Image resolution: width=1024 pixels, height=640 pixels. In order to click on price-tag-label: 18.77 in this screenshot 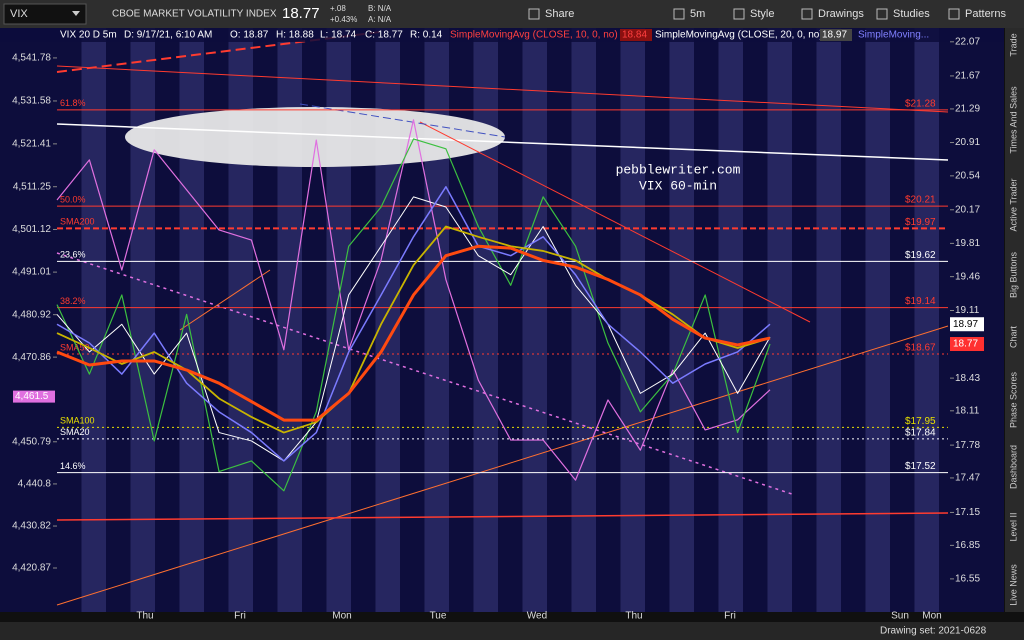, I will do `click(965, 344)`.